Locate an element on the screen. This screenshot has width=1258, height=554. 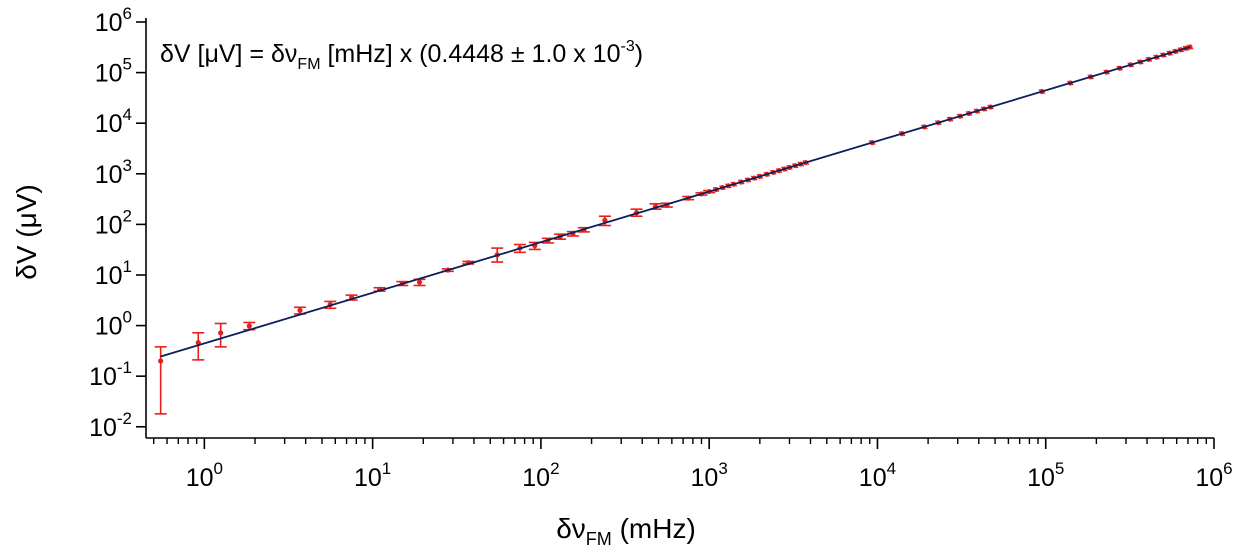
y-tick-label: 10⁰ is located at coordinates (113, 324).